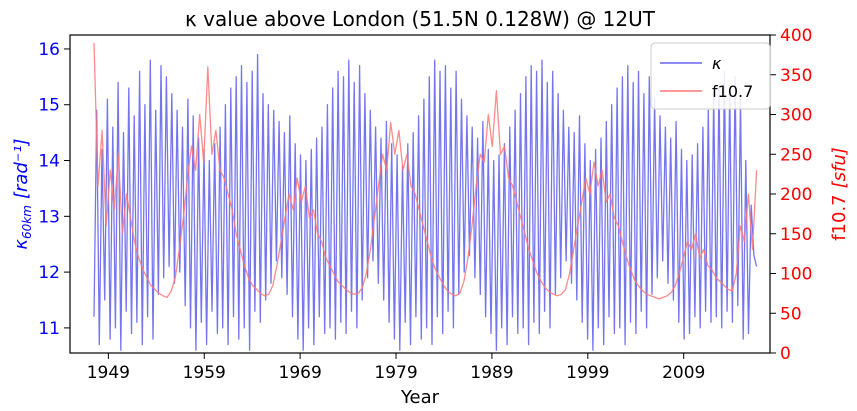 This screenshot has width=857, height=411. I want to click on right-y-tick-label: 350, so click(796, 76).